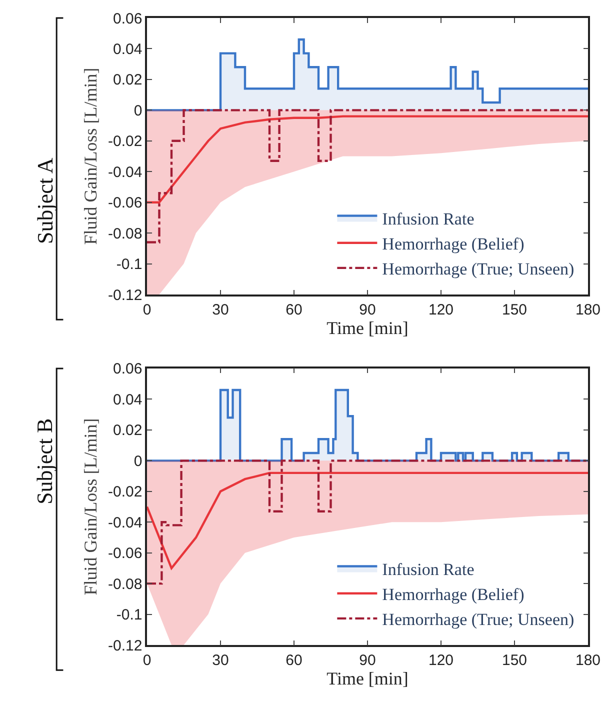 This screenshot has width=611, height=708. What do you see at coordinates (44, 461) in the screenshot?
I see `text: Subject B` at bounding box center [44, 461].